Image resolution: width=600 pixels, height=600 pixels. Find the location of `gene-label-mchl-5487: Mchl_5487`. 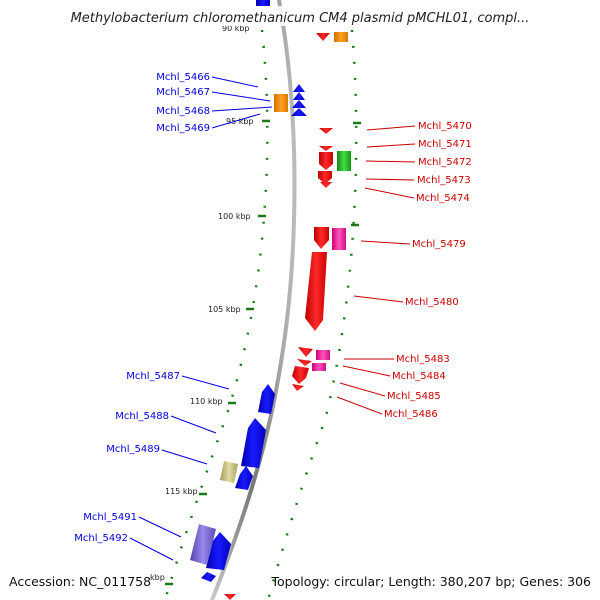

gene-label-mchl-5487: Mchl_5487 is located at coordinates (153, 376).